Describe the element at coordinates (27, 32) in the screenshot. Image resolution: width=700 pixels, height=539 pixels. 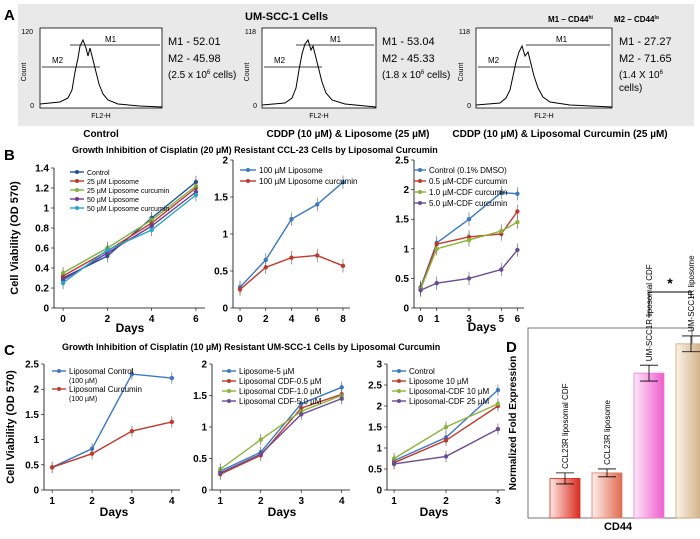
I see `histogram-ymax: 120` at that location.